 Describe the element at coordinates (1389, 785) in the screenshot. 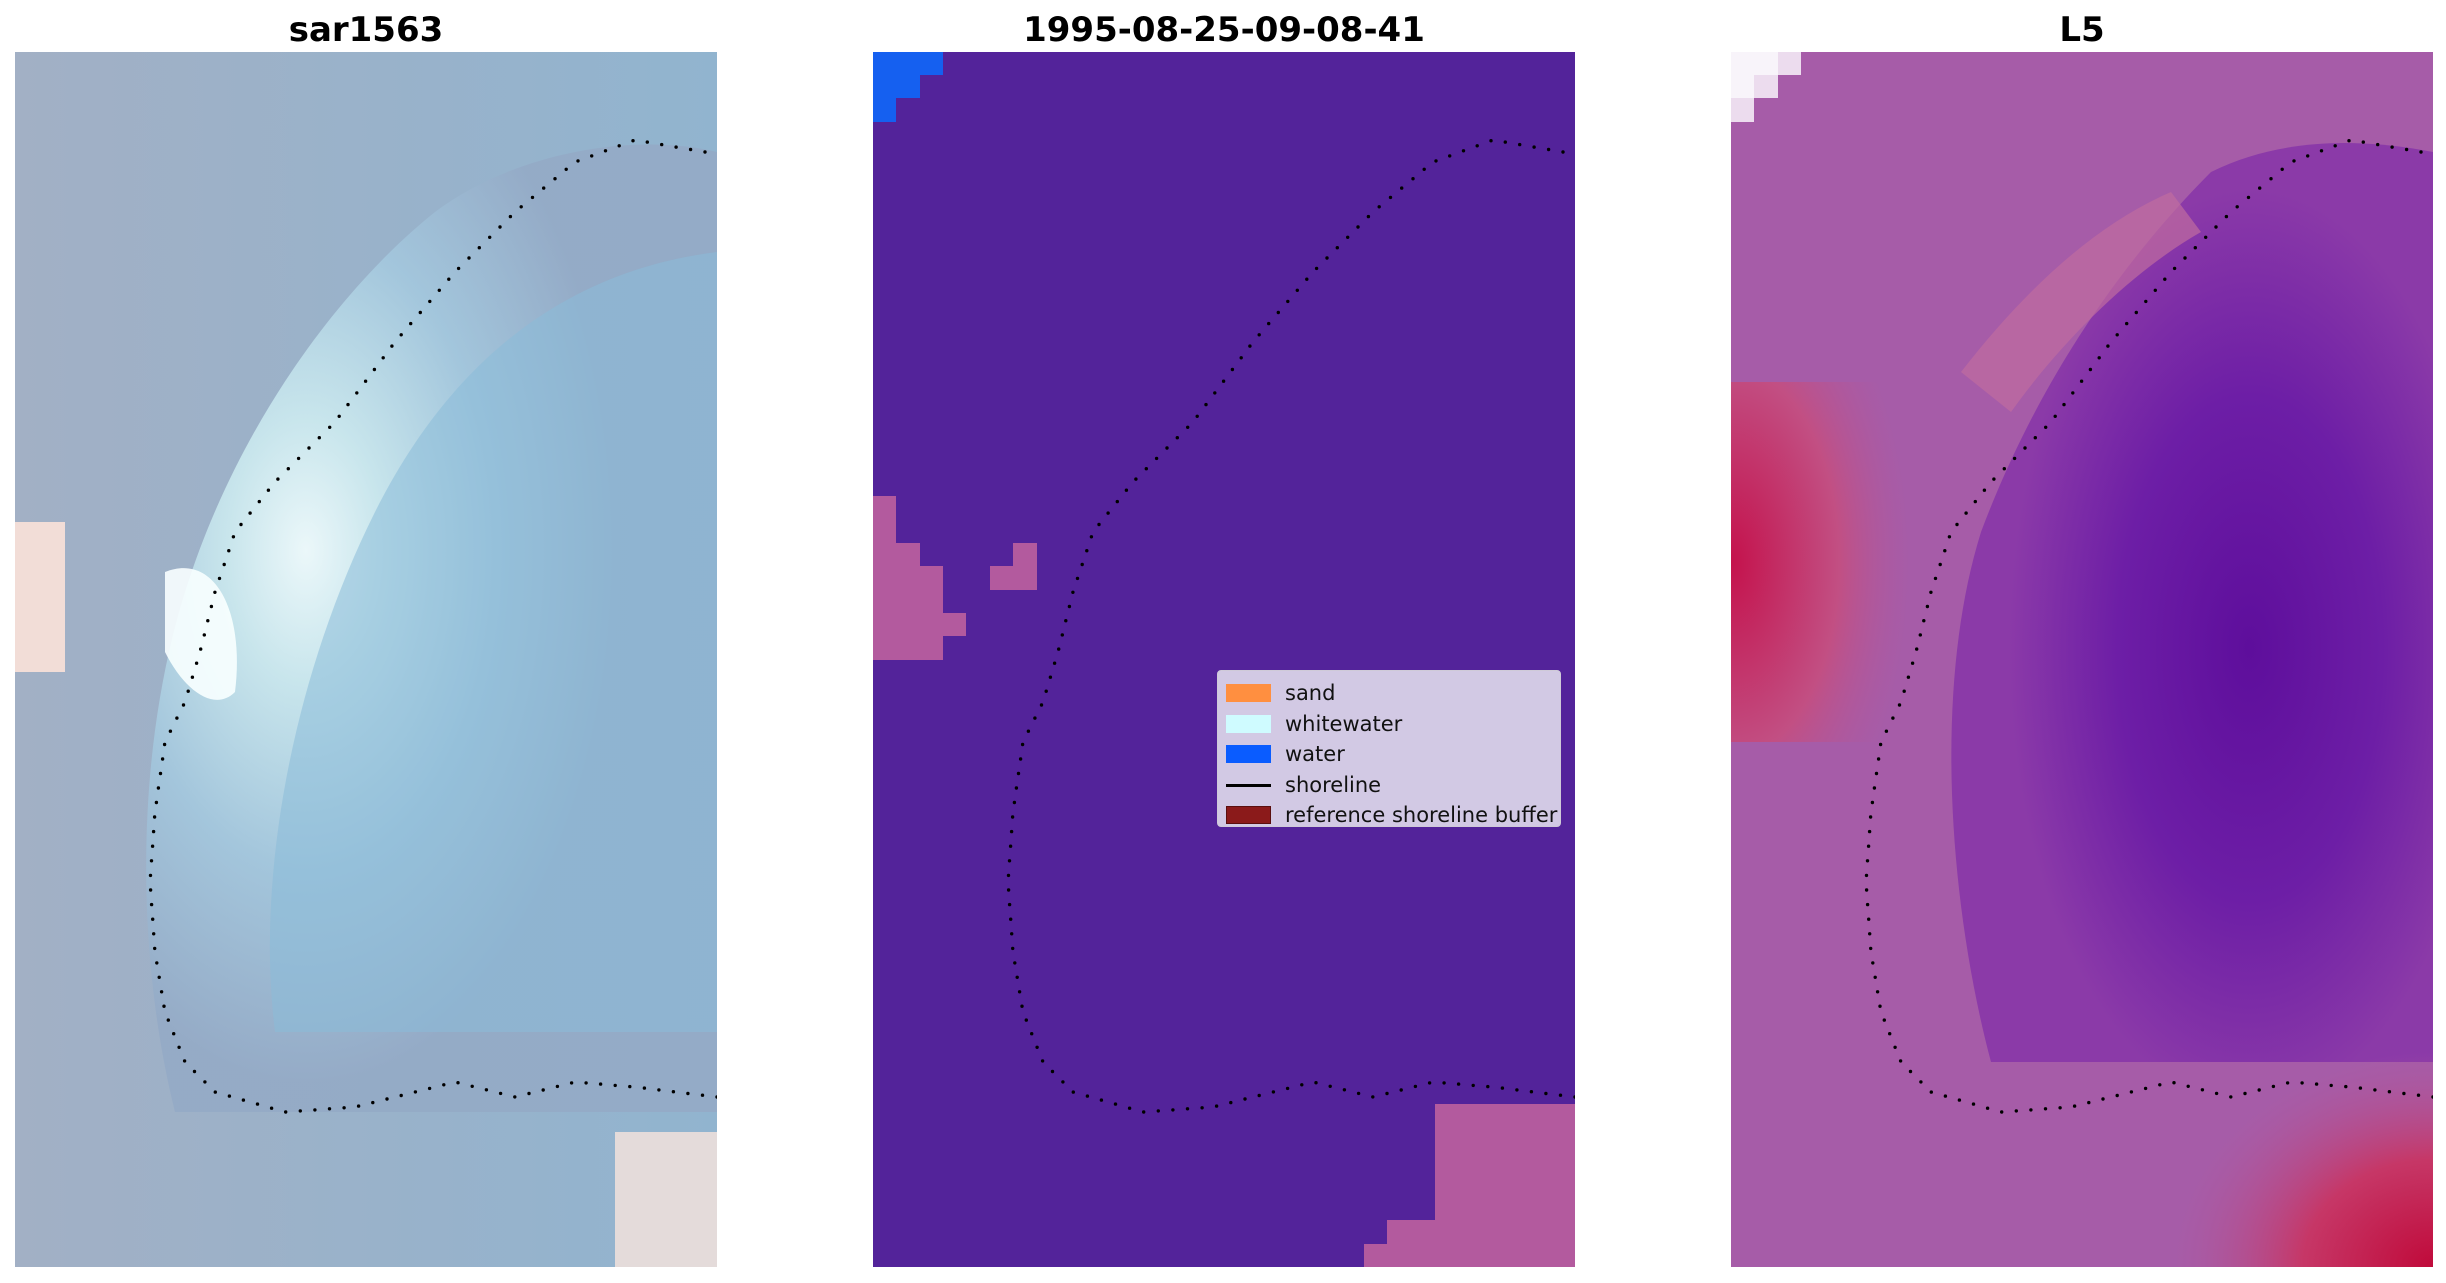

I see `legend-item-shoreline: shoreline` at that location.